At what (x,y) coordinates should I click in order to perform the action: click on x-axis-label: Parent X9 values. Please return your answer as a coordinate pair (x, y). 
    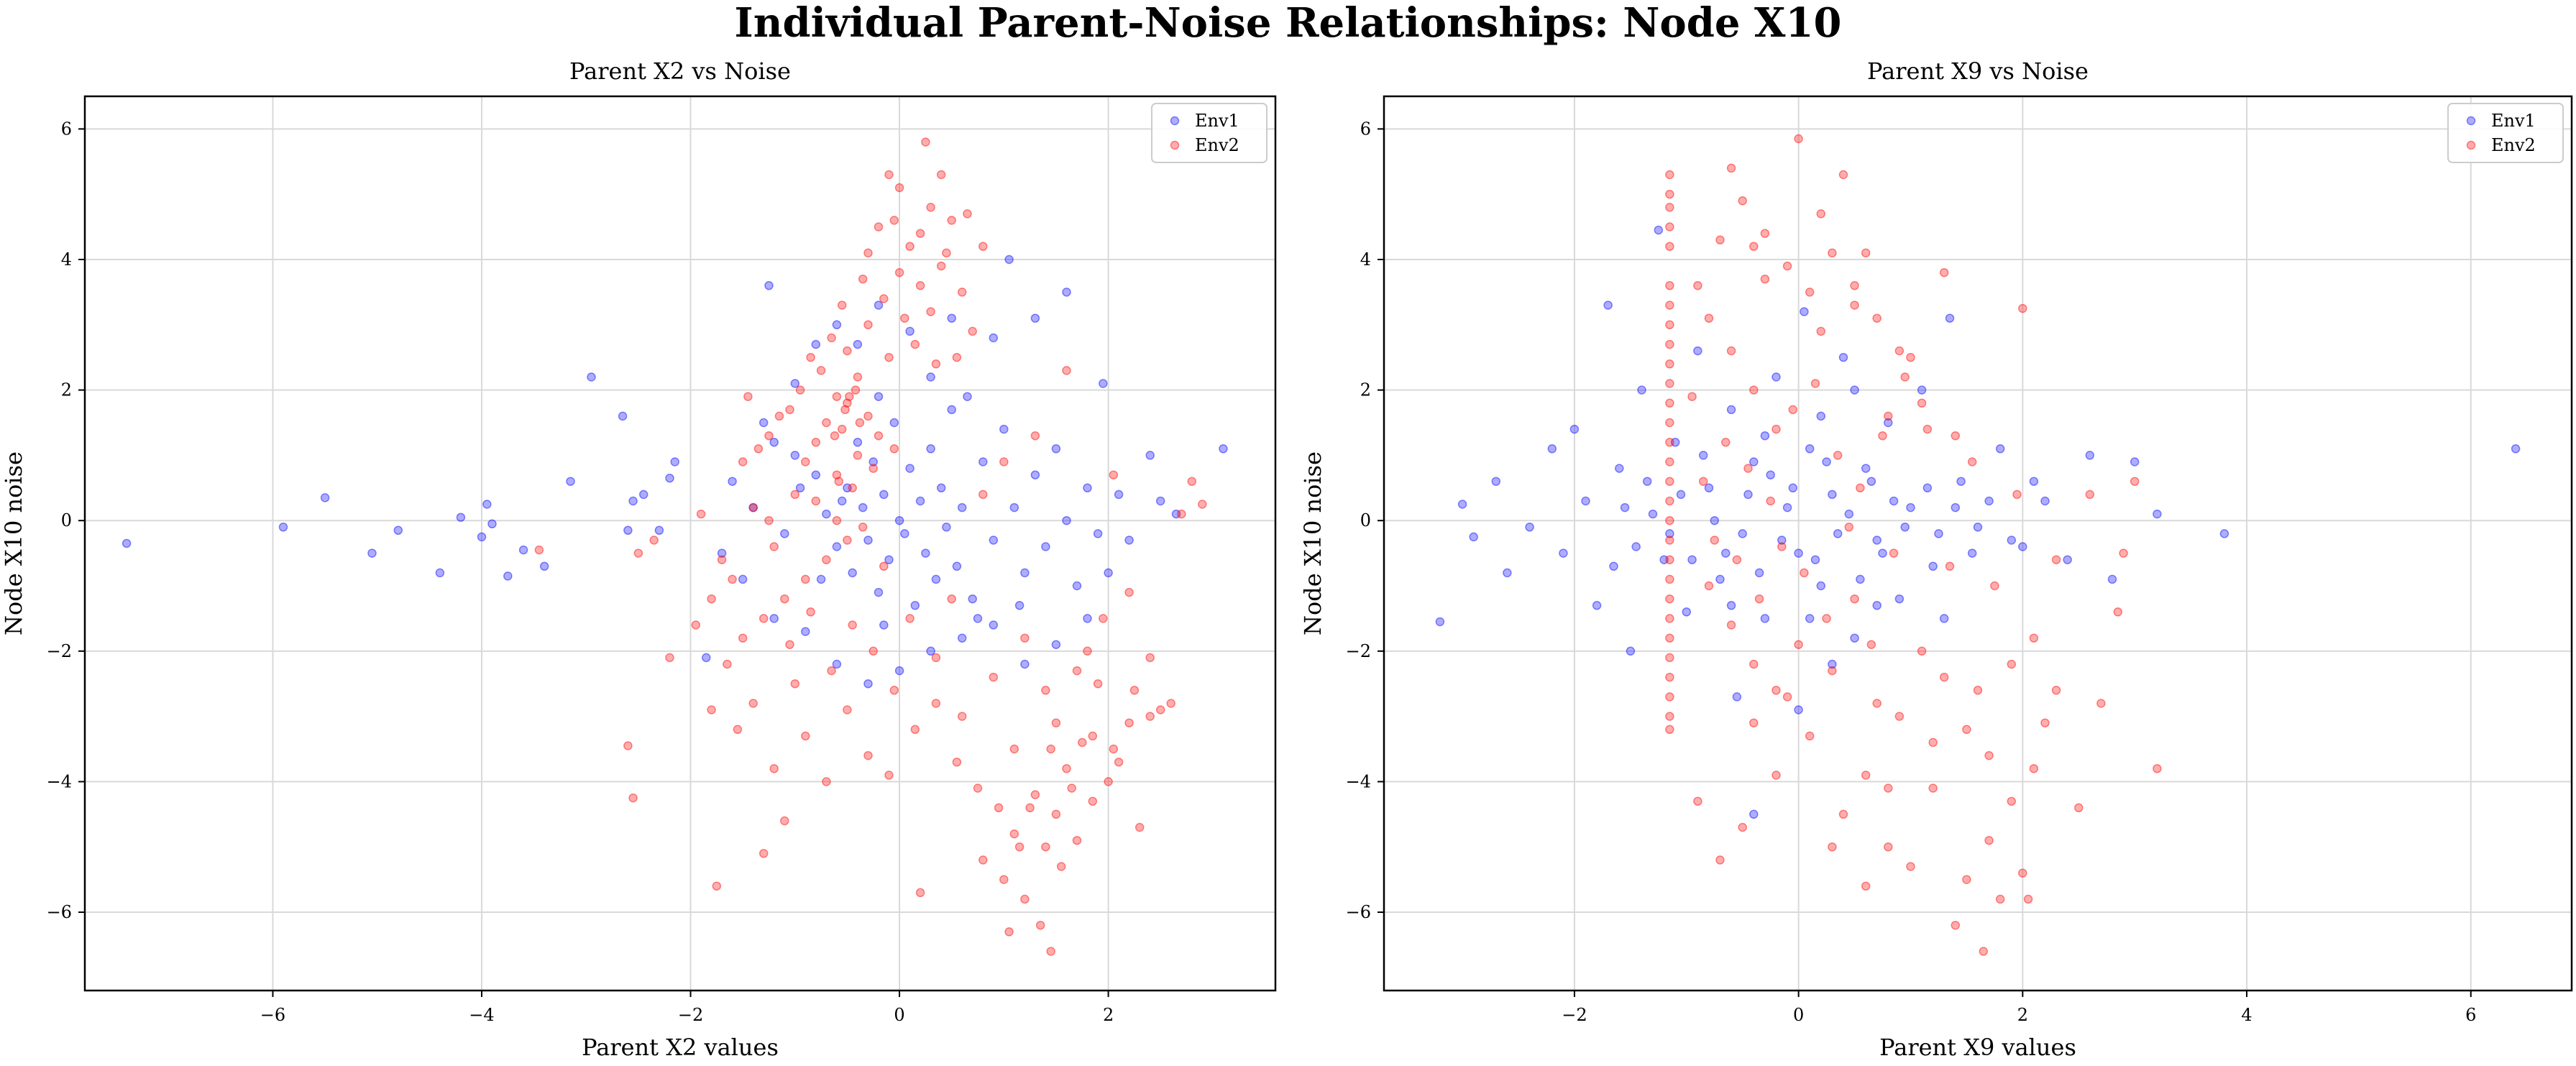
    Looking at the image, I should click on (1978, 1047).